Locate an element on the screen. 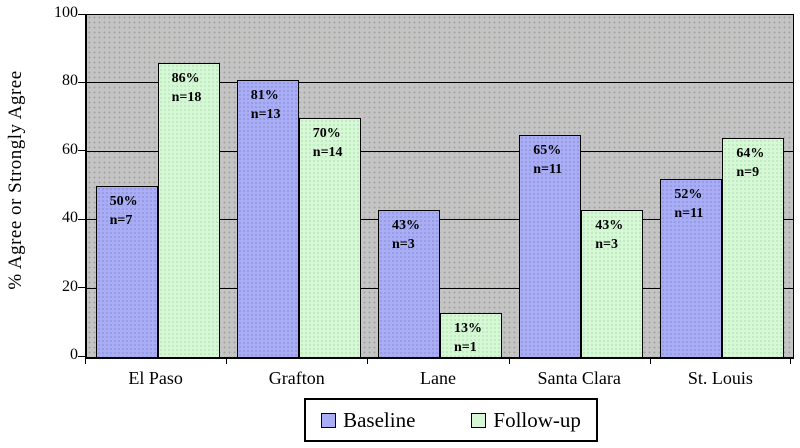  x-category-label-0: El Paso is located at coordinates (155, 378).